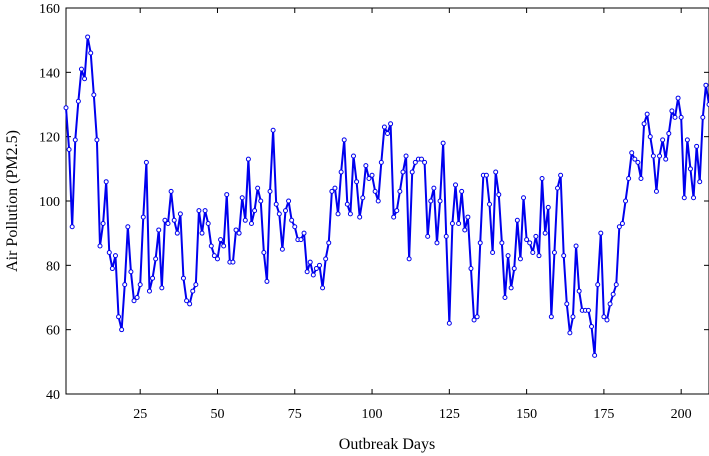 The height and width of the screenshot is (456, 709). Describe the element at coordinates (53, 395) in the screenshot. I see `y-tick-label: 40` at that location.